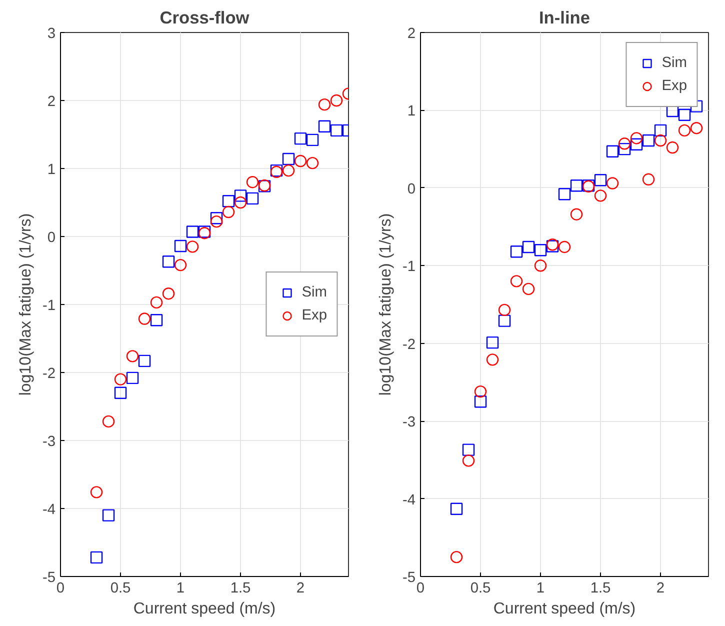 Image resolution: width=725 pixels, height=626 pixels. I want to click on y-tick-label: -5, so click(409, 578).